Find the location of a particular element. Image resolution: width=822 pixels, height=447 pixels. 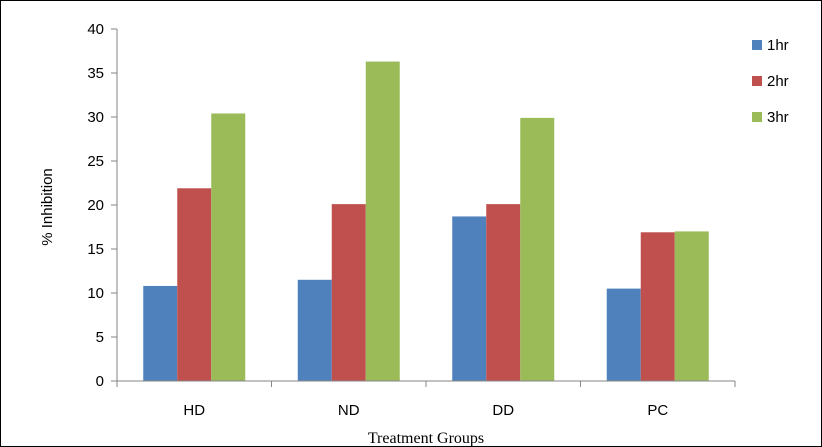

y-tick-label: 40 is located at coordinates (95, 29).